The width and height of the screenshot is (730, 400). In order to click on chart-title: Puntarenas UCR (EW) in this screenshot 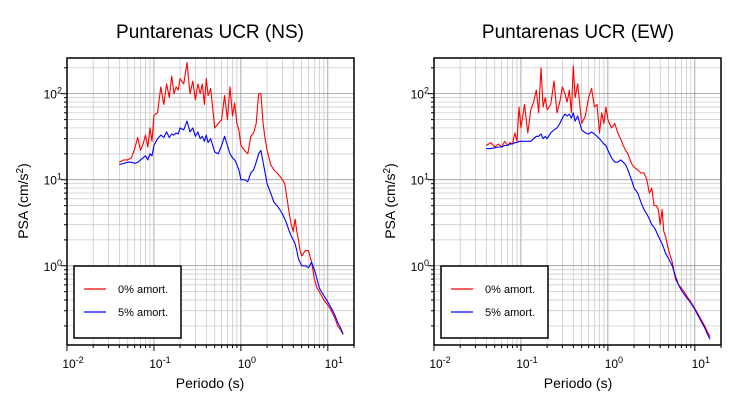, I will do `click(578, 32)`.